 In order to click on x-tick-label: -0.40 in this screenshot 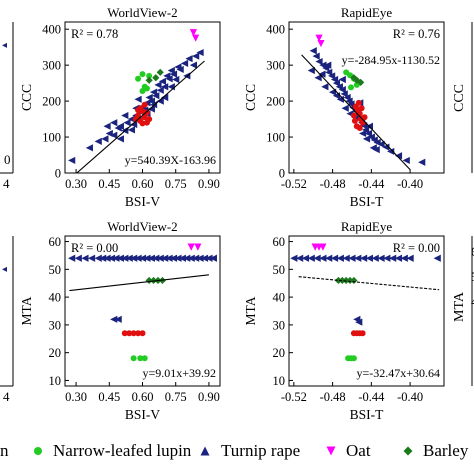, I will do `click(410, 397)`.